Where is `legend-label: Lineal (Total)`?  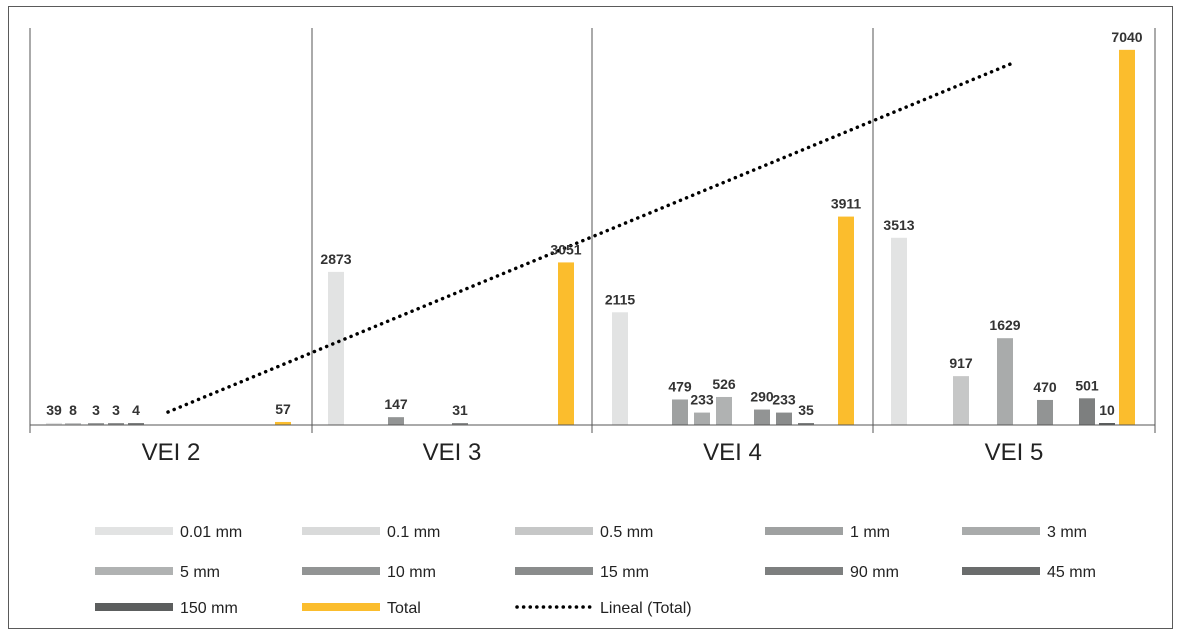
legend-label: Lineal (Total) is located at coordinates (646, 608).